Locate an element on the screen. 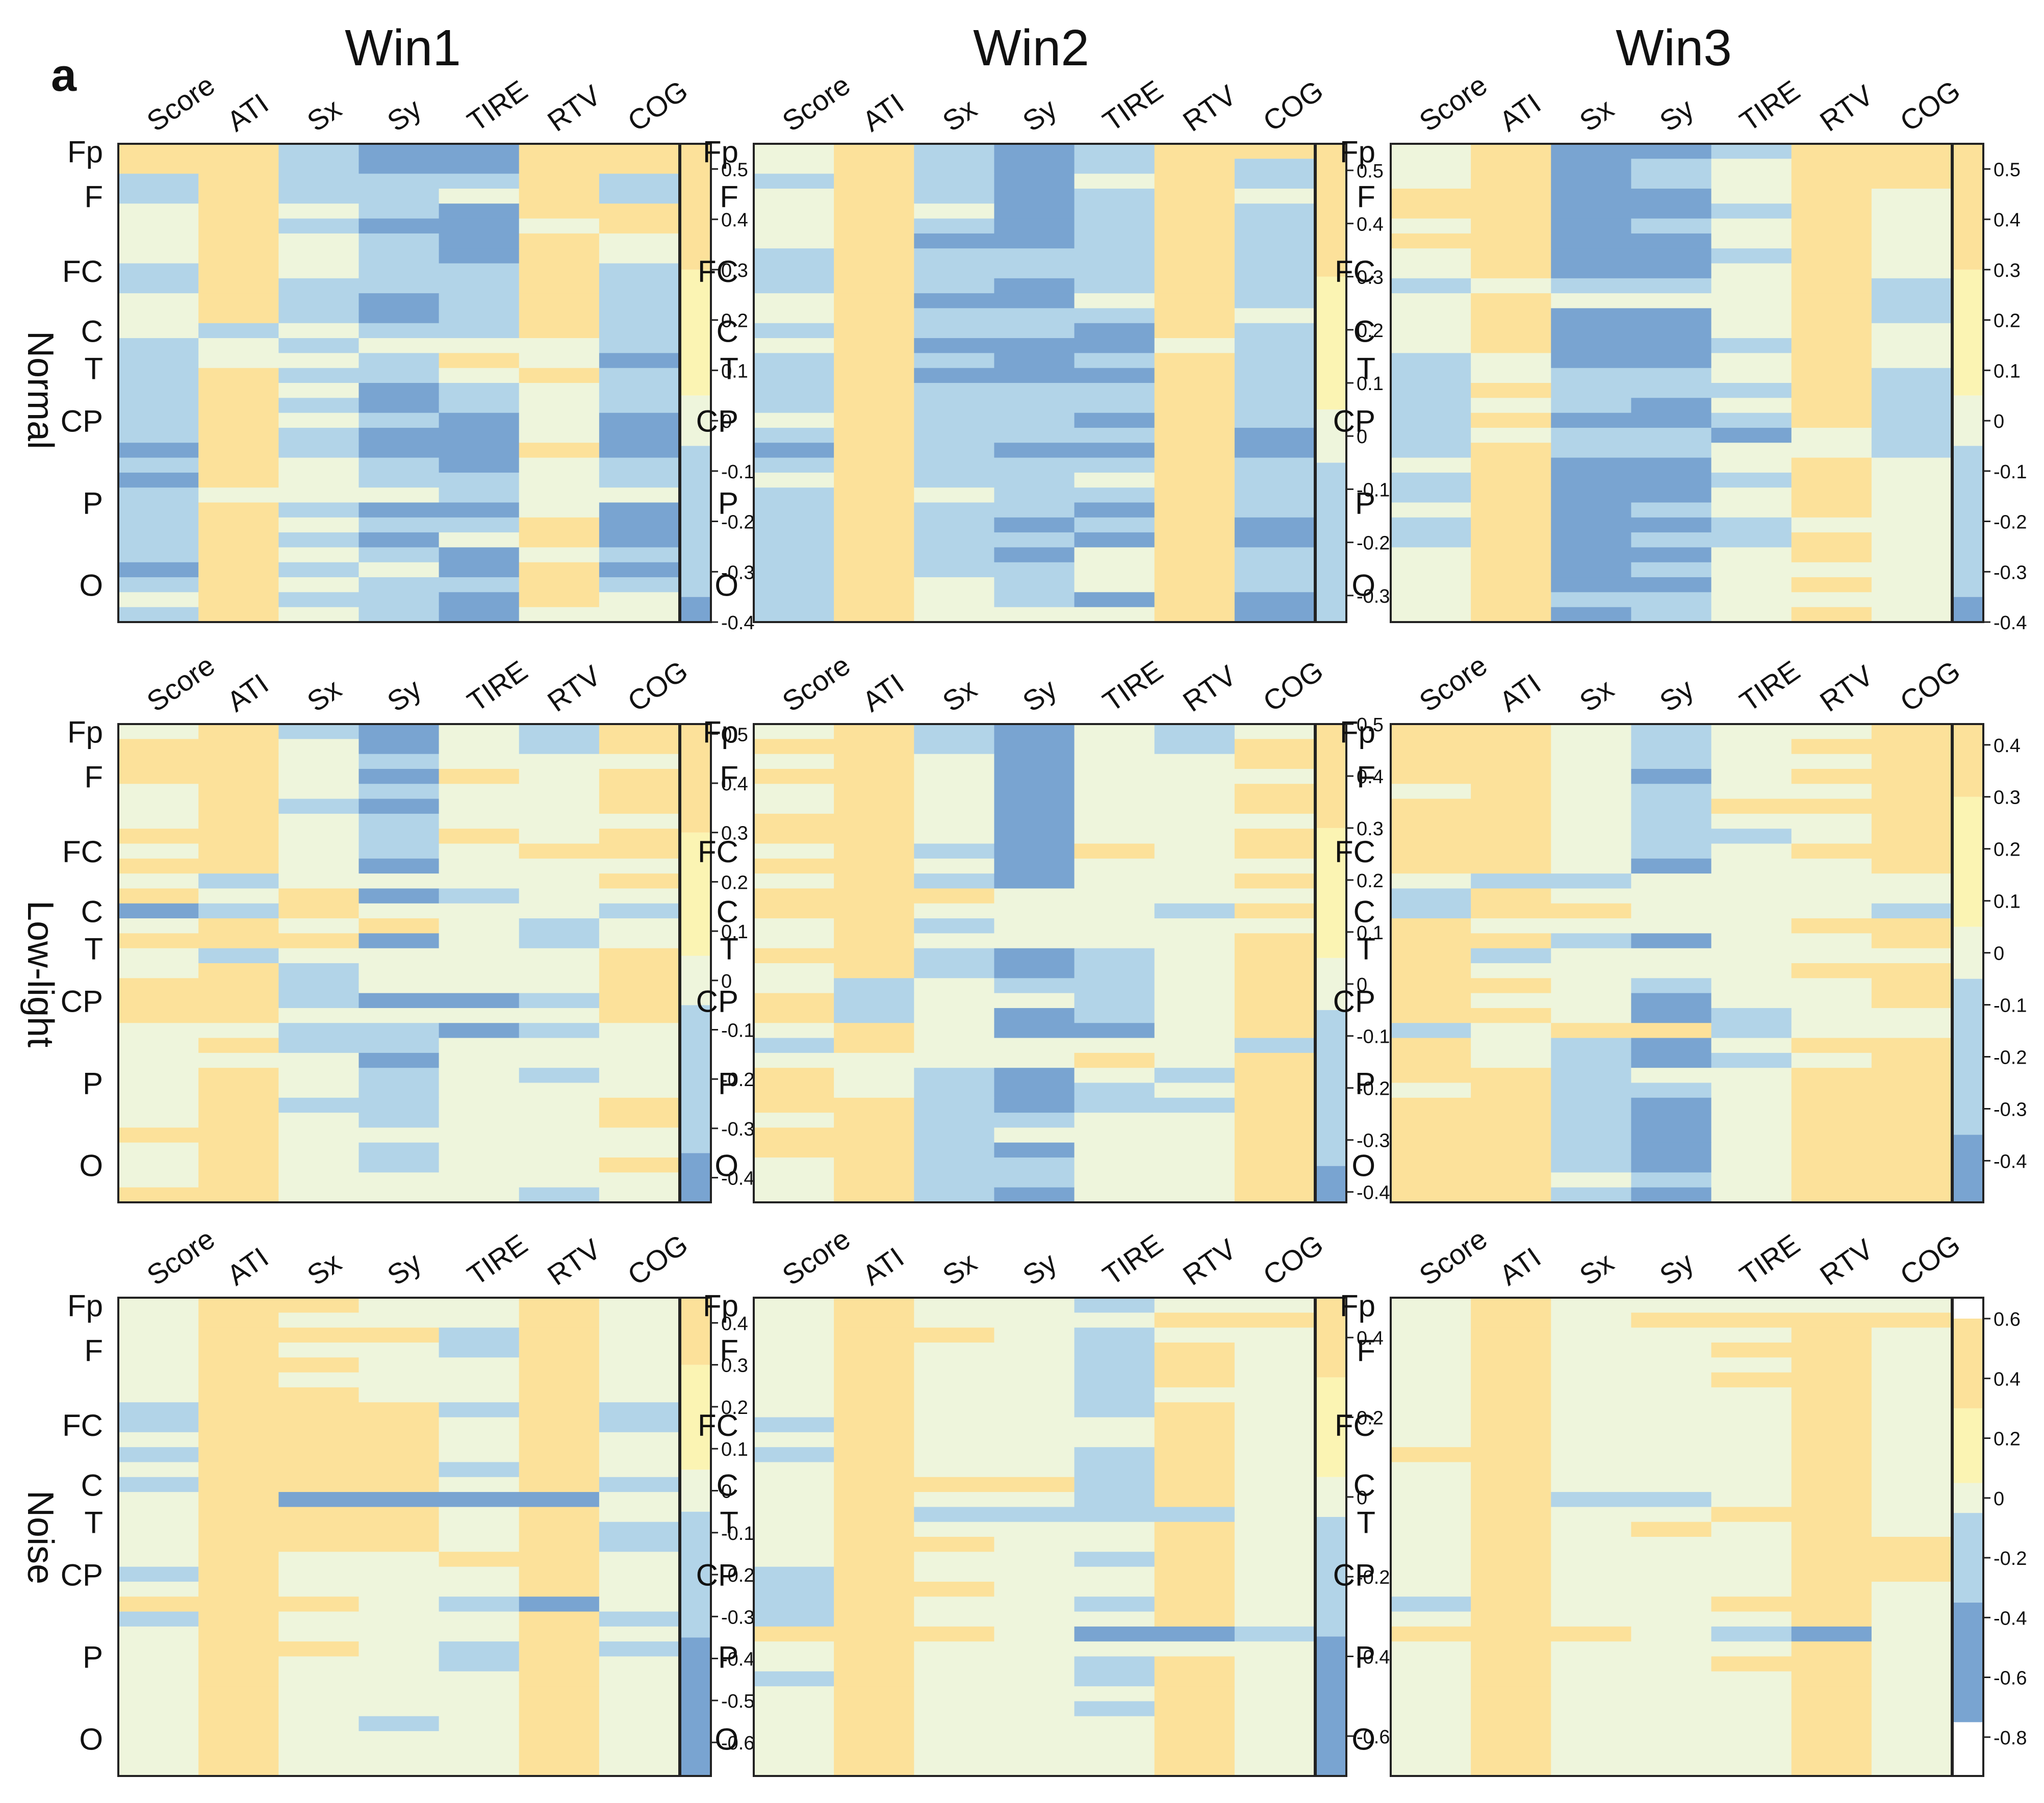  cell-normal-win2-r13-rtv is located at coordinates (1194, 345).